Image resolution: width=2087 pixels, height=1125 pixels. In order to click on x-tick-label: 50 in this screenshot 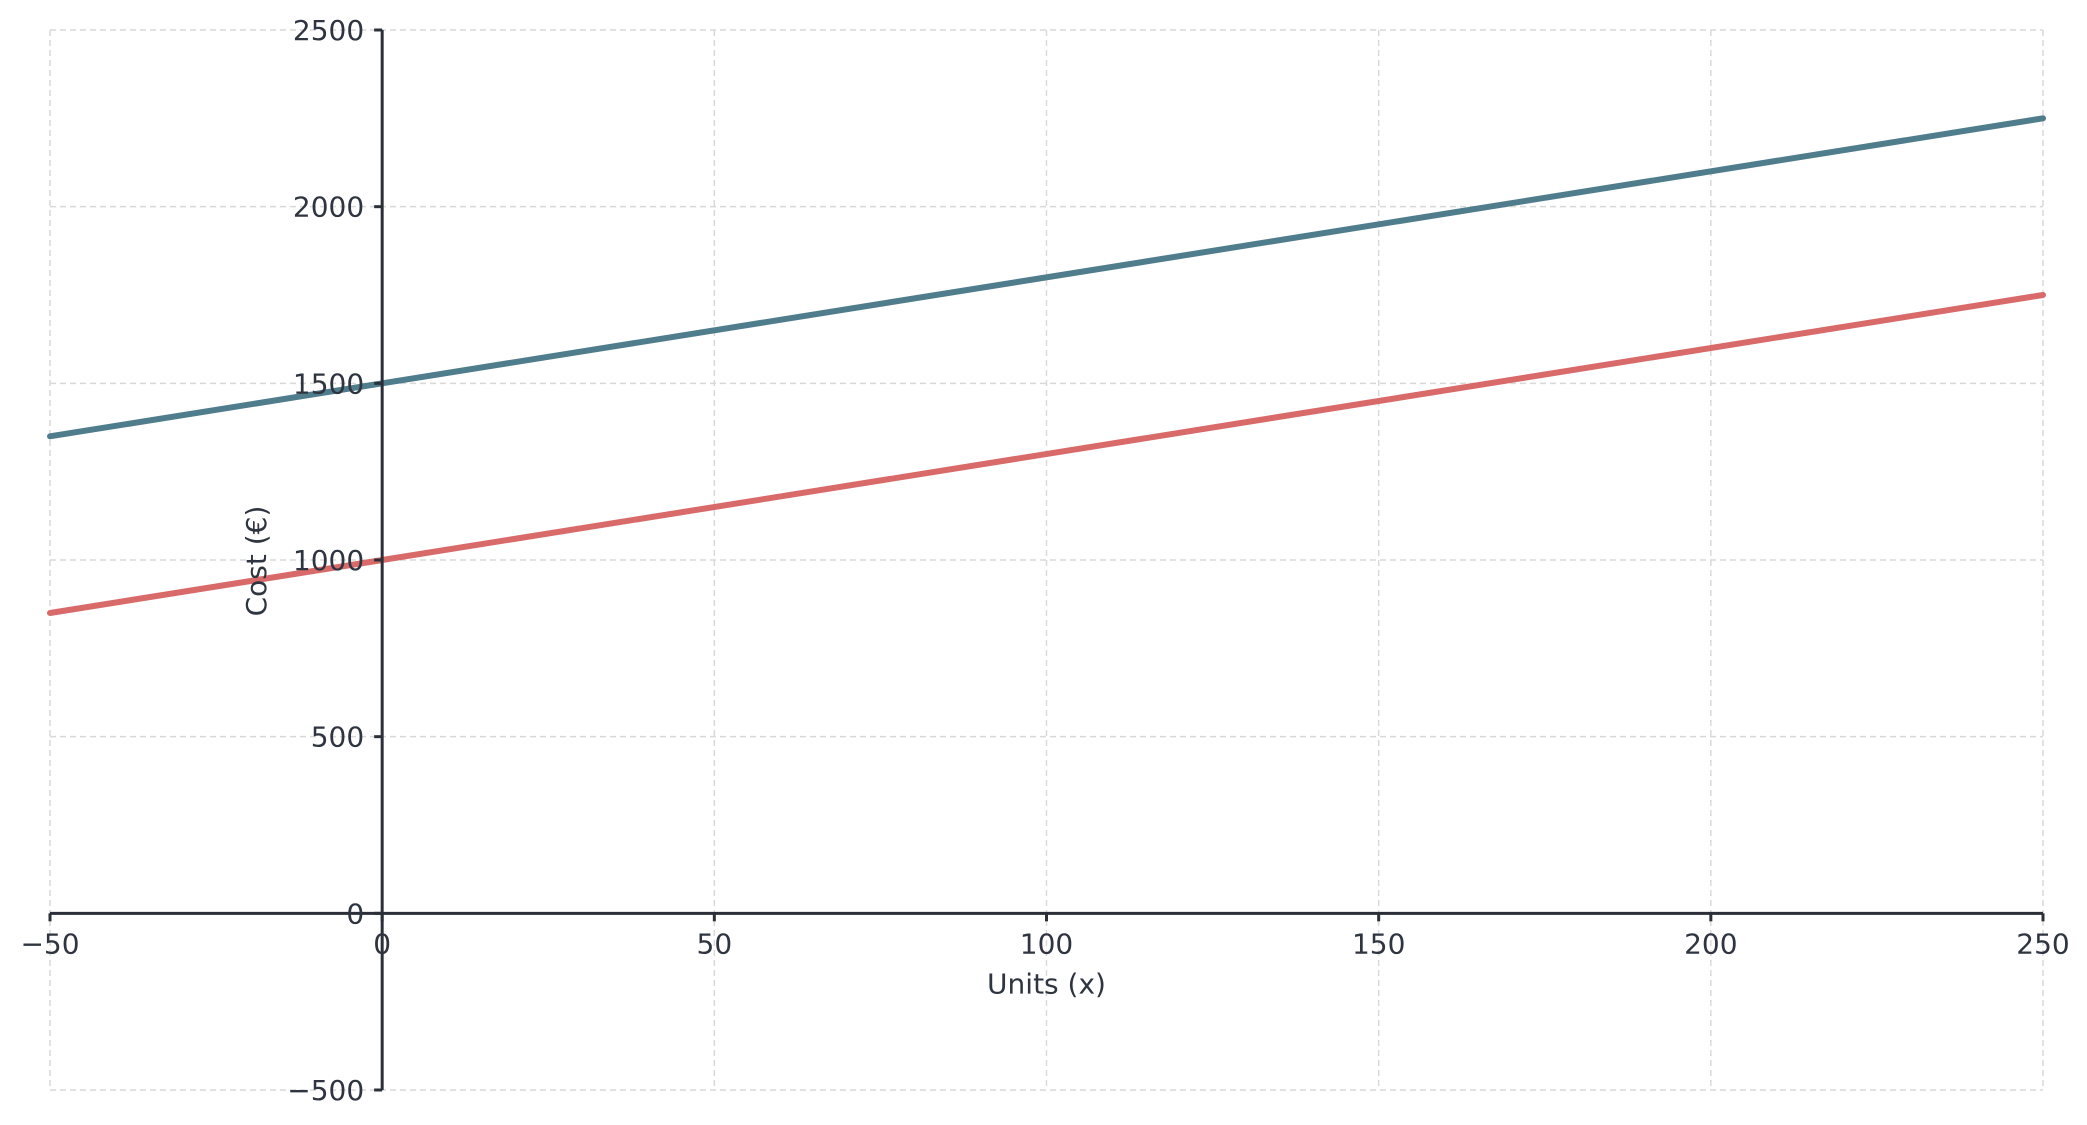, I will do `click(715, 943)`.